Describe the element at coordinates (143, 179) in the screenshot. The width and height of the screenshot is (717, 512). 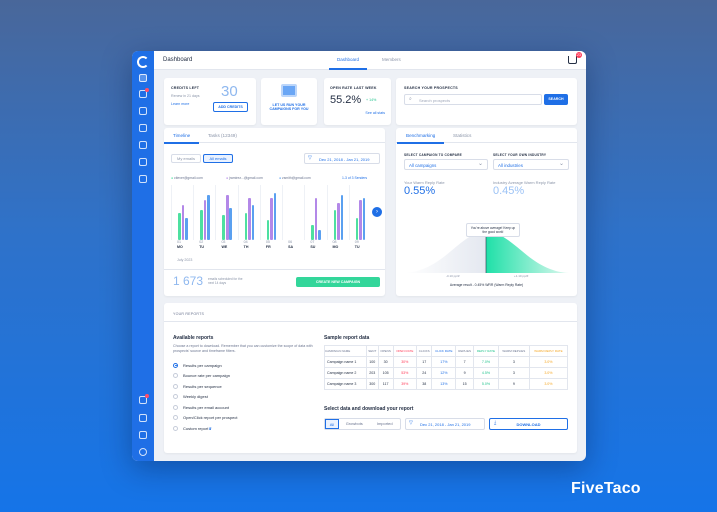
I see `mail-icon` at that location.